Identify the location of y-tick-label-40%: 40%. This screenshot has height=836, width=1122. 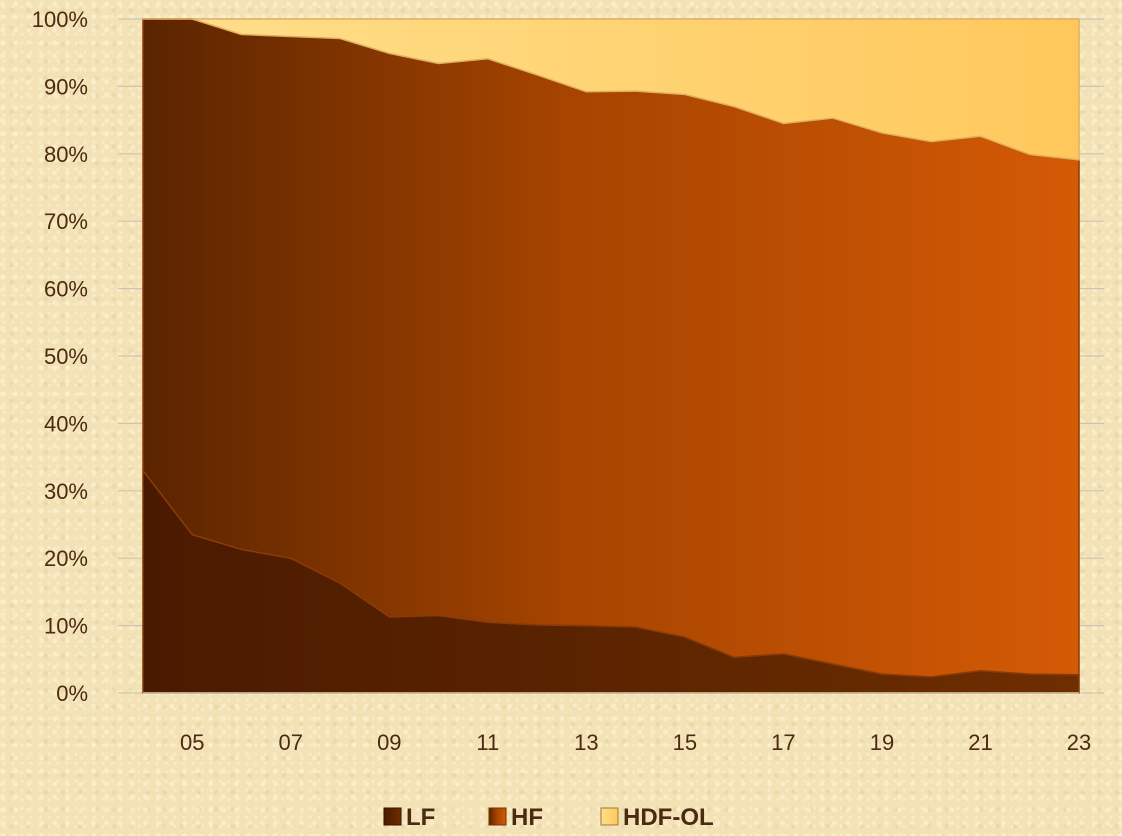
(66, 423).